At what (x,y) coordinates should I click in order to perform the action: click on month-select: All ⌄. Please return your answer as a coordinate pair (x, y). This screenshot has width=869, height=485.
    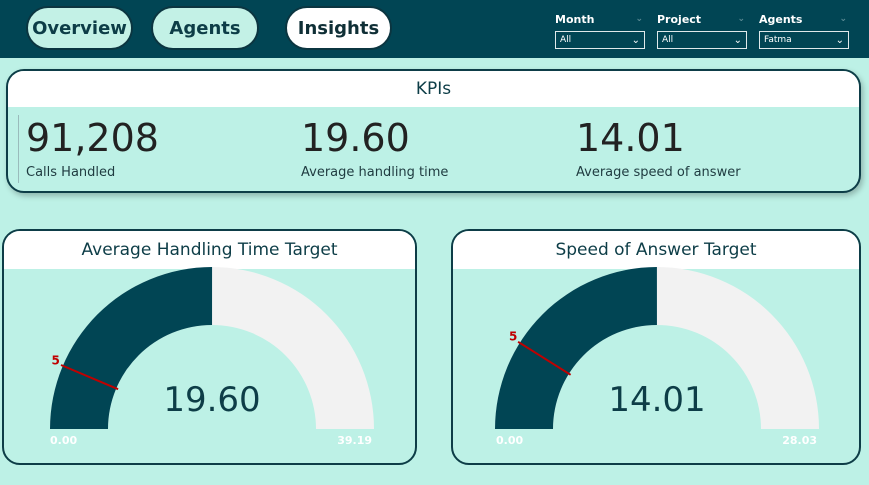
    Looking at the image, I should click on (600, 40).